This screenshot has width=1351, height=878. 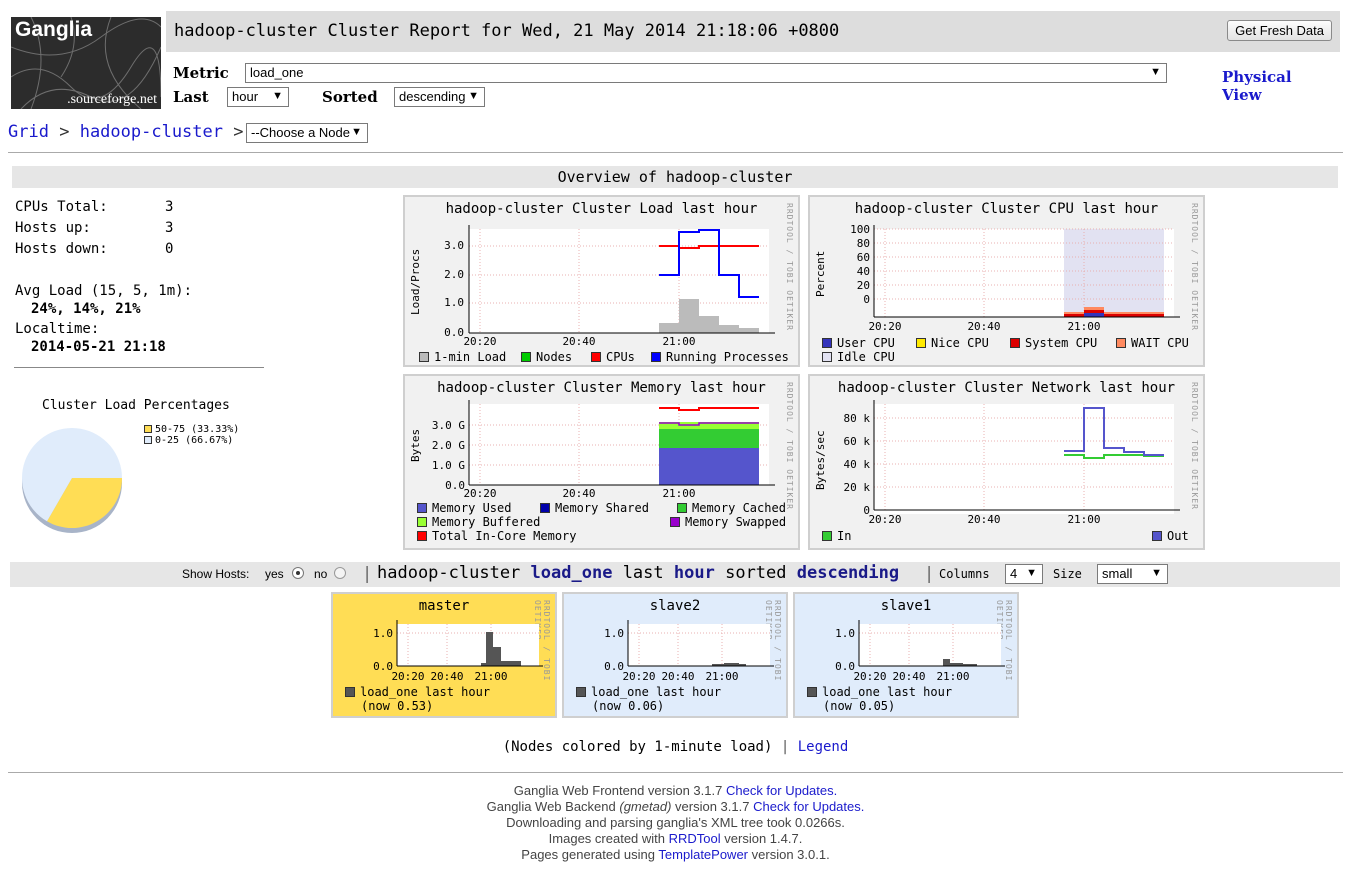 What do you see at coordinates (71, 480) in the screenshot?
I see `cluster-load-pie-chart` at bounding box center [71, 480].